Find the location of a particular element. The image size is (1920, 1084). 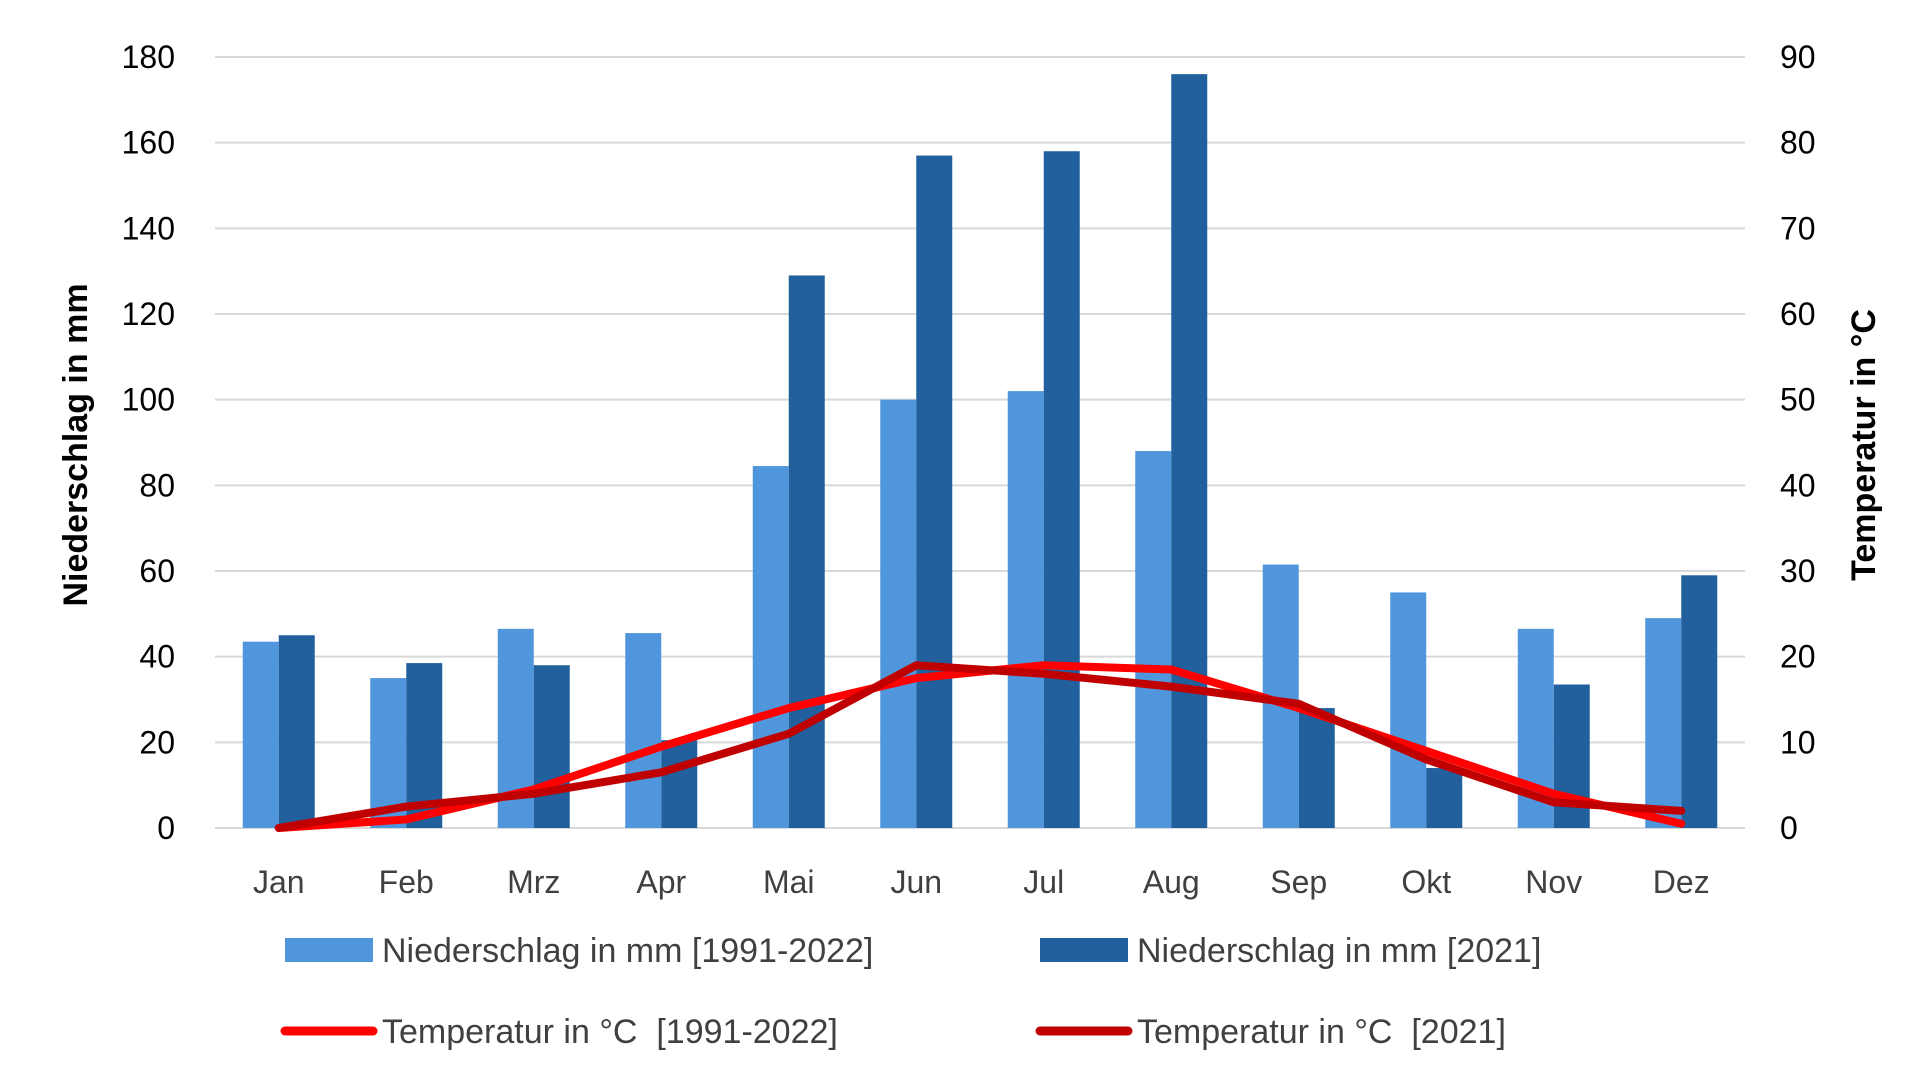

legend-item-precip-1991-2022: Niederschlag in mm [1991-2022] is located at coordinates (579, 951).